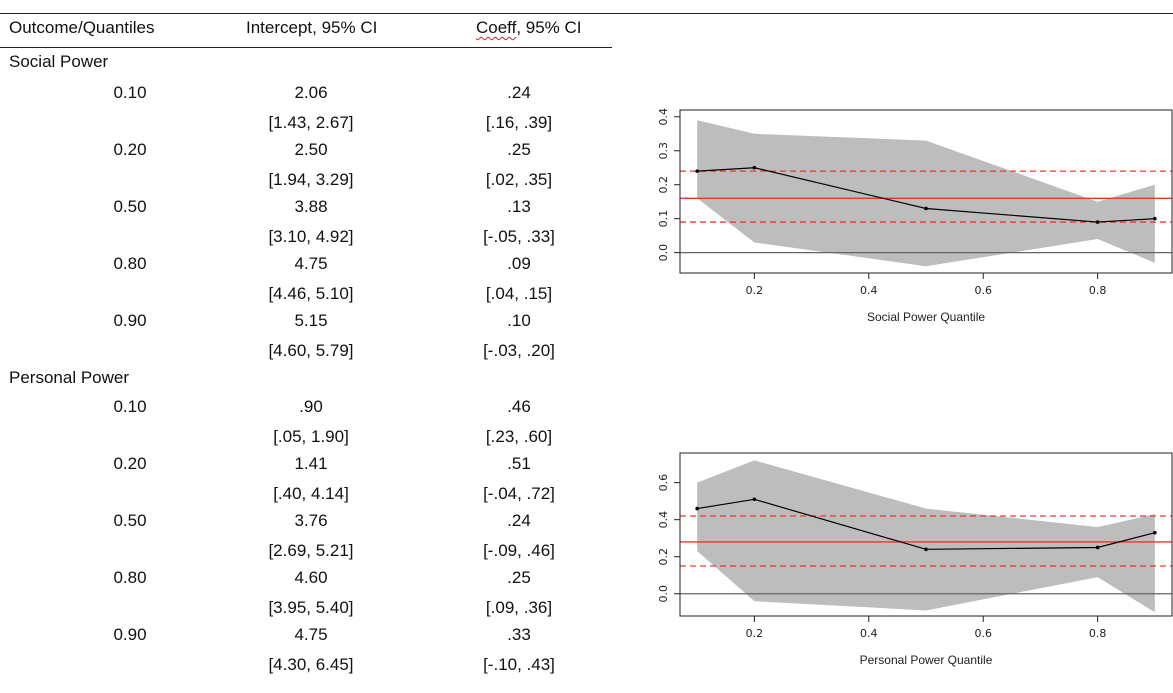 This screenshot has width=1173, height=693. I want to click on coeff-ci-cell: [-.09, .46], so click(519, 550).